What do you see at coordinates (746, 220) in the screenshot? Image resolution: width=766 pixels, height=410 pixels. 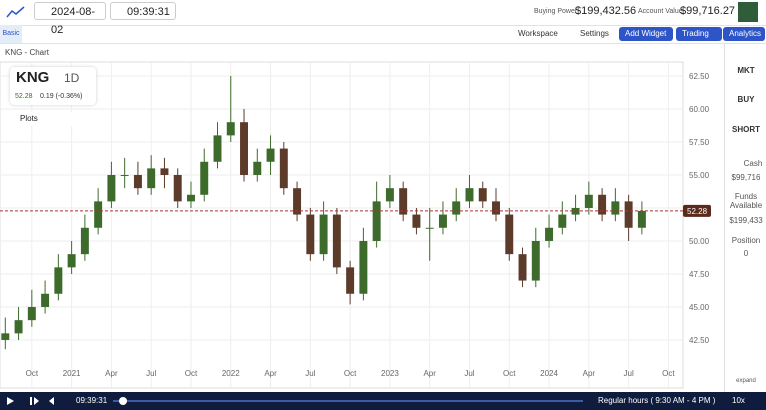 I see `funds: $199,433` at bounding box center [746, 220].